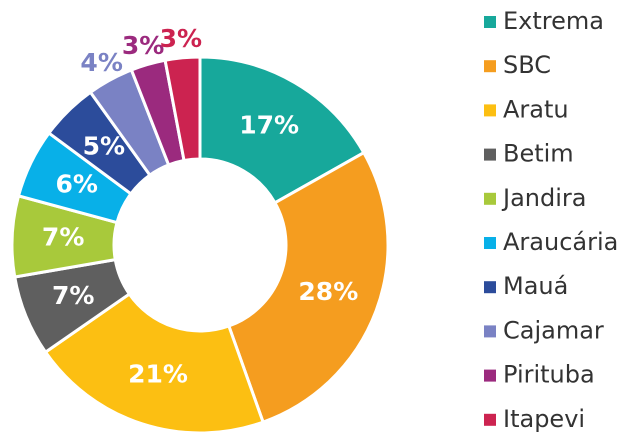 The width and height of the screenshot is (644, 435). I want to click on legend-label: Betim, so click(538, 154).